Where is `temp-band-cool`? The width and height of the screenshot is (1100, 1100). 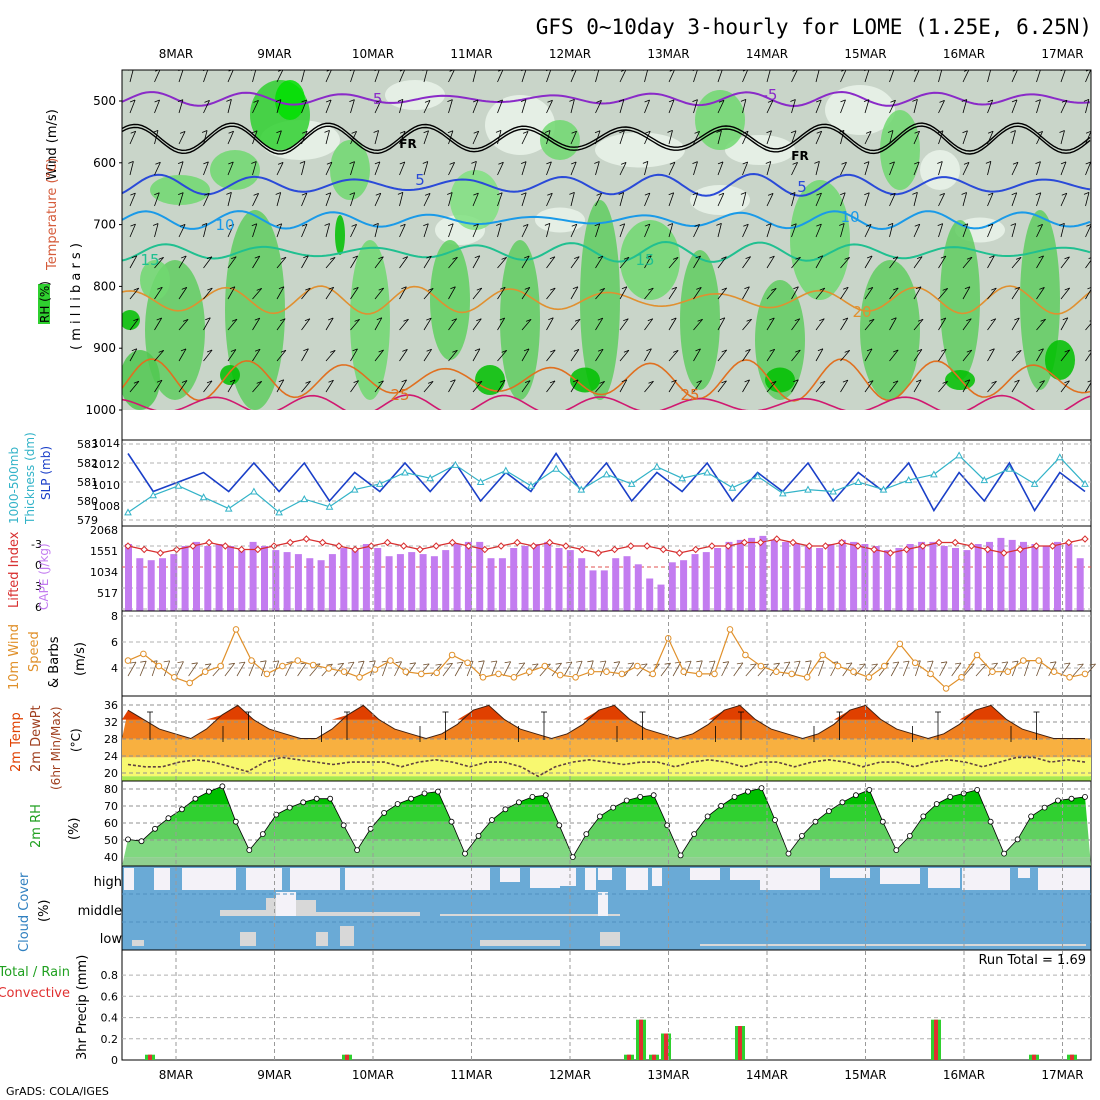
temp-band-cool is located at coordinates (606, 778).